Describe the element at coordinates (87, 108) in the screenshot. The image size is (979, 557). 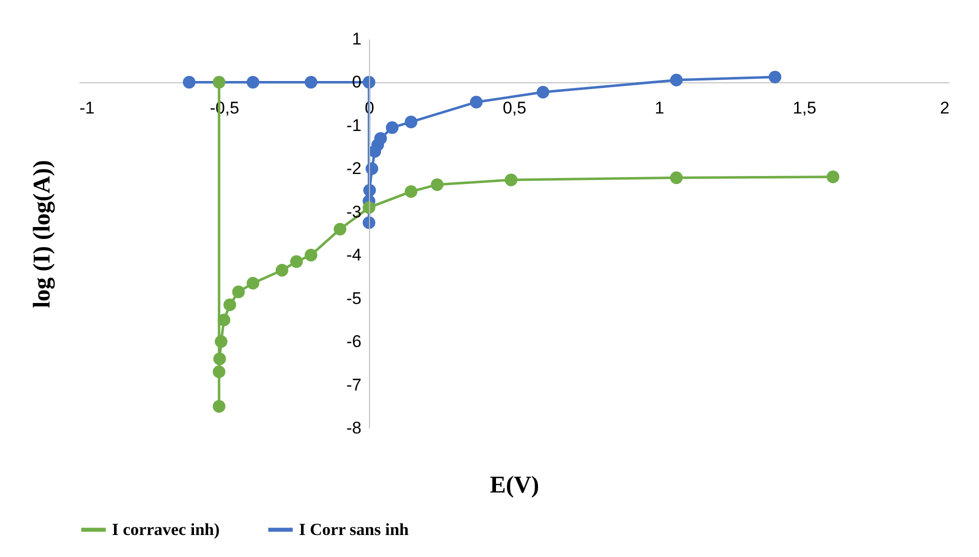
I see `x-tick-label: -1` at that location.